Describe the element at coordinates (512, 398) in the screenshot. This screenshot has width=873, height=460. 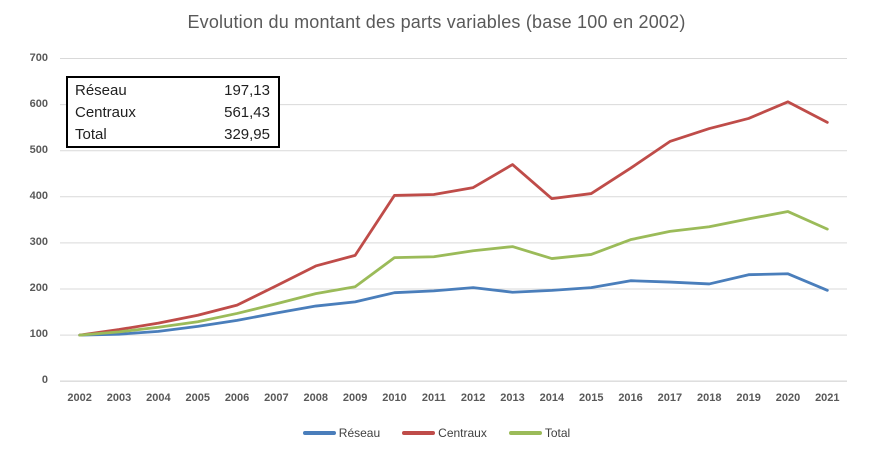
I see `x-axis-tick-label: 2013` at that location.